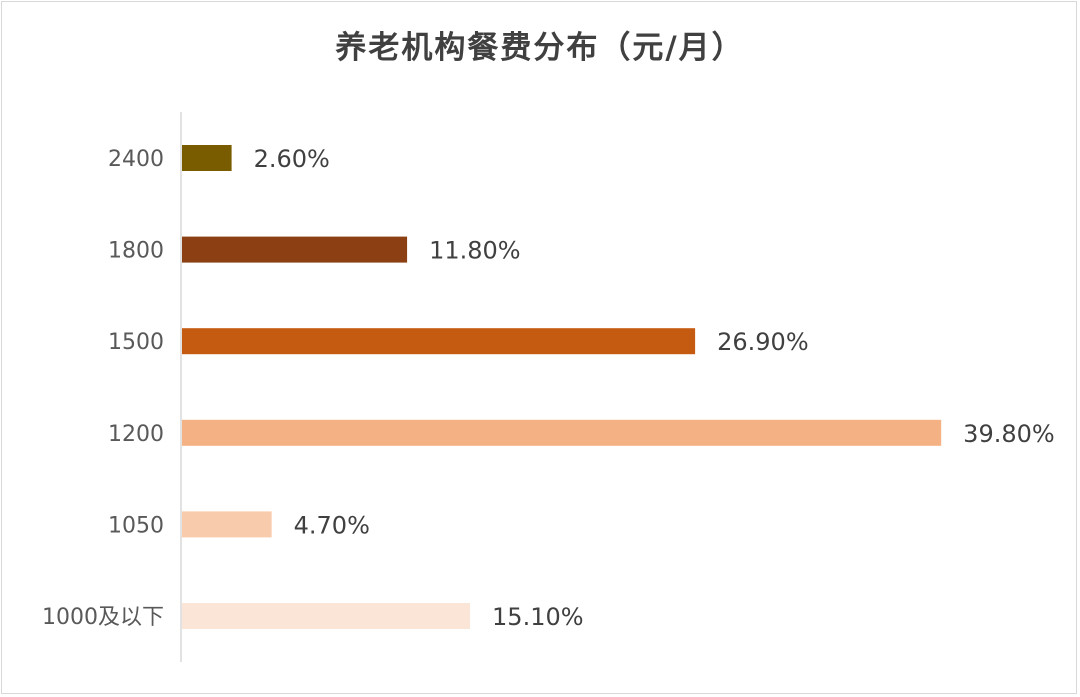 The width and height of the screenshot is (1080, 697). What do you see at coordinates (136, 525) in the screenshot?
I see `y-tick-label: 1050` at bounding box center [136, 525].